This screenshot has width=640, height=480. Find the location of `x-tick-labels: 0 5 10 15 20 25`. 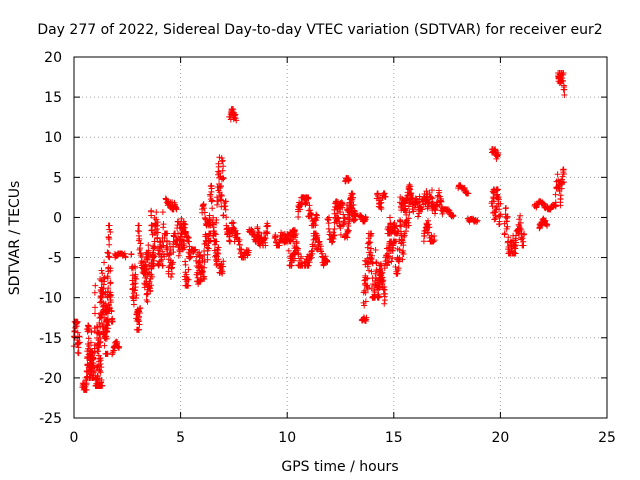

x-tick-labels: 0 5 10 15 20 25 is located at coordinates (343, 438).